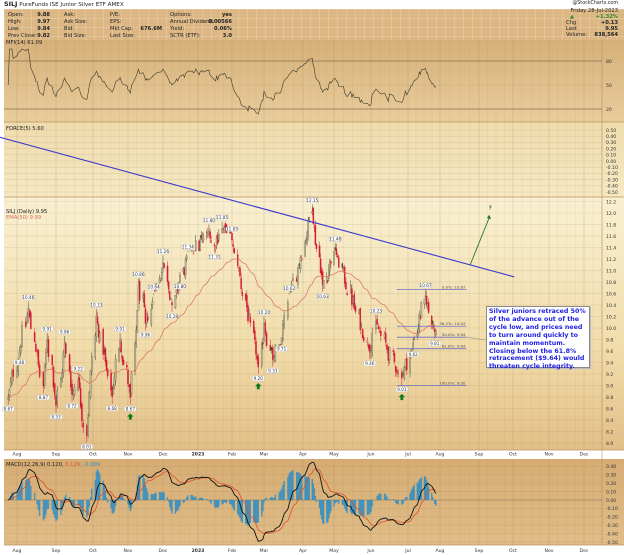  Describe the element at coordinates (490, 209) in the screenshot. I see `question-mark: ?` at that location.